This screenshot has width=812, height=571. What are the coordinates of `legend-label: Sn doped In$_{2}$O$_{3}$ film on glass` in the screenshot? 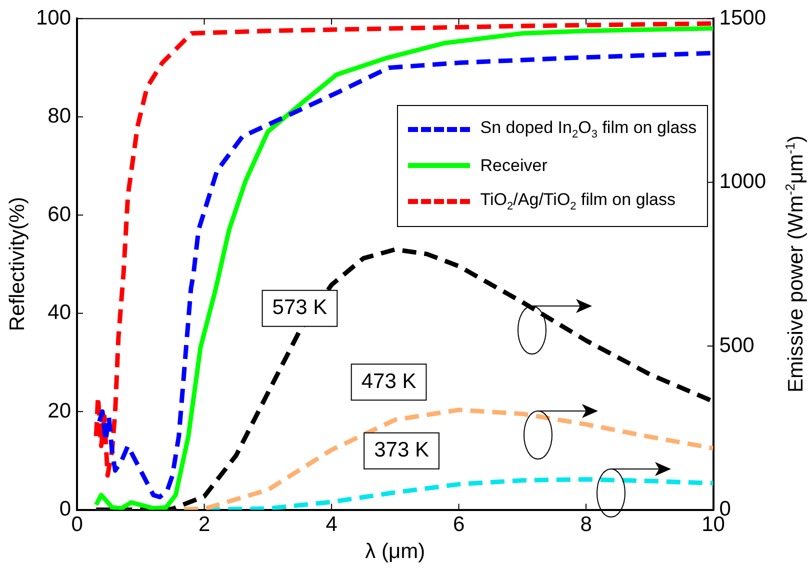 It's located at (588, 129).